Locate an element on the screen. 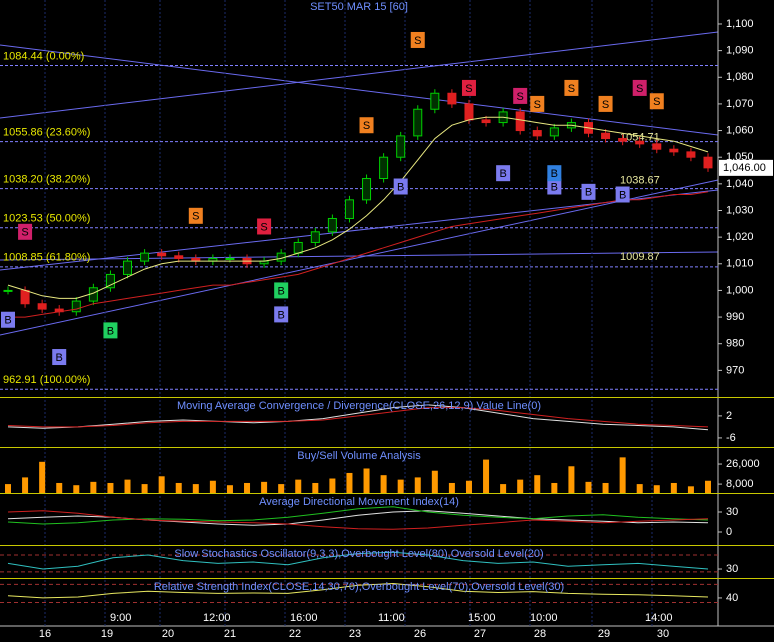  x-day-label: 22 is located at coordinates (295, 634).